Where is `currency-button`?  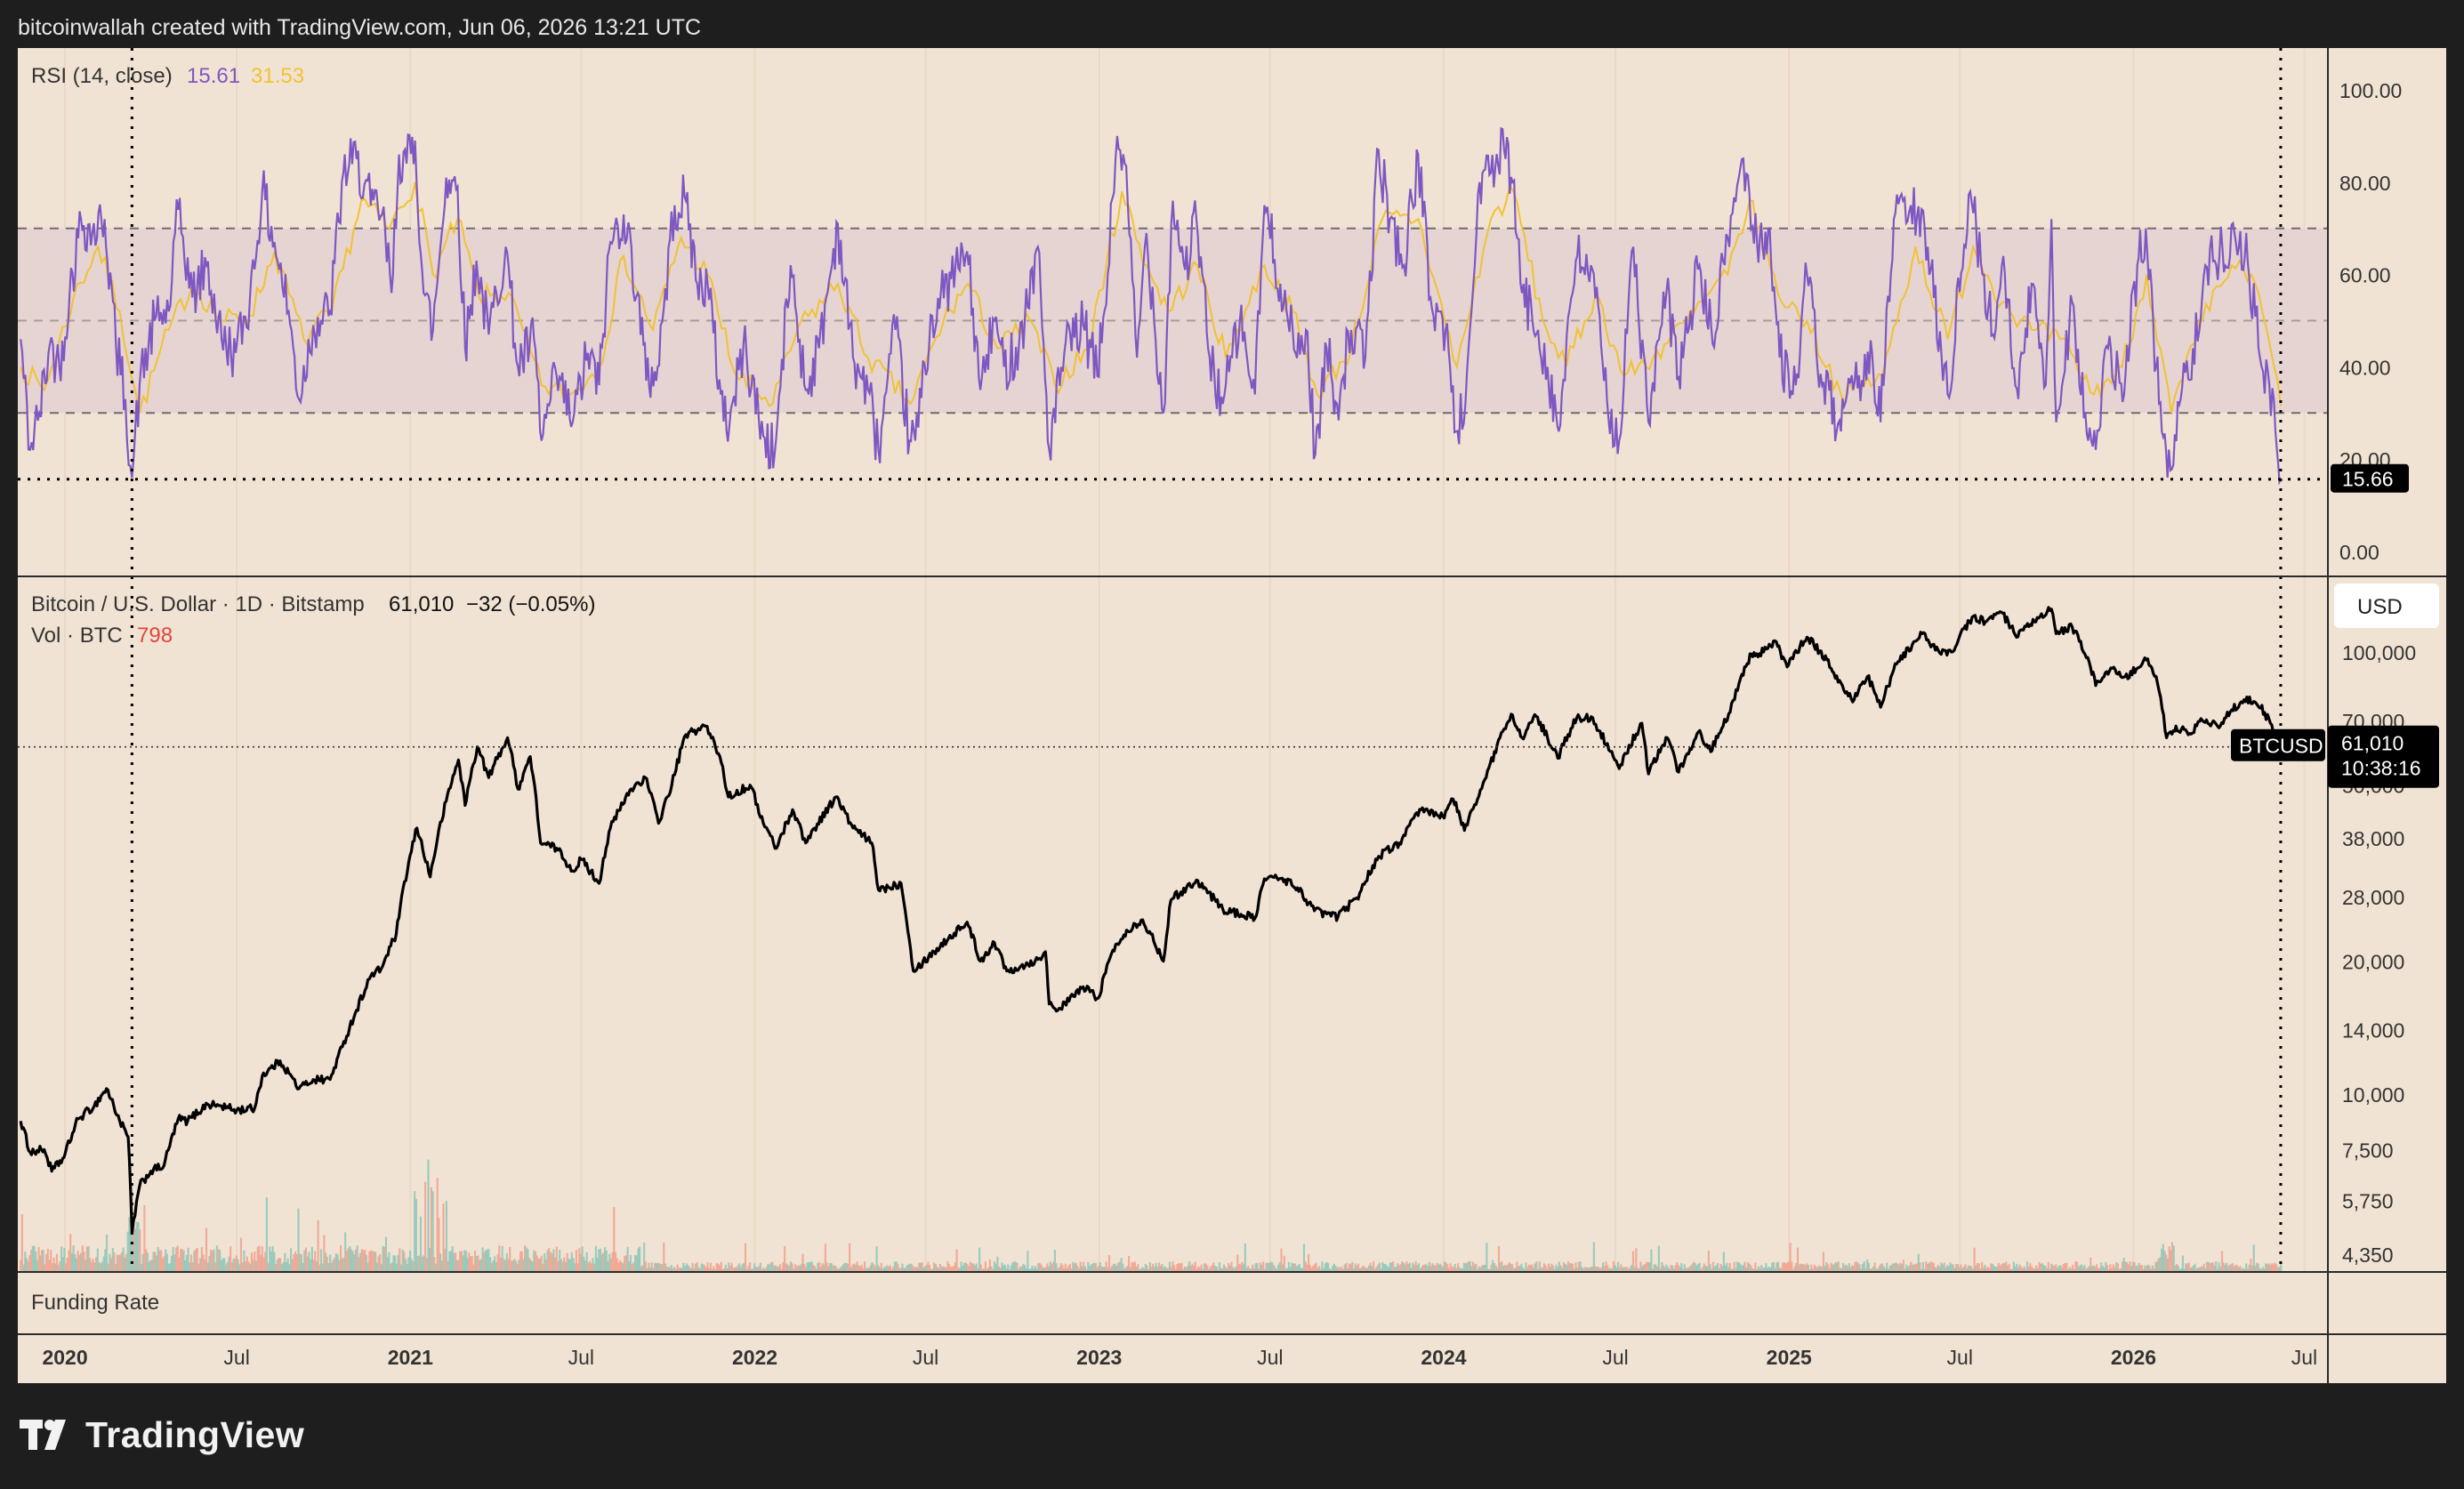 currency-button is located at coordinates (2386, 606).